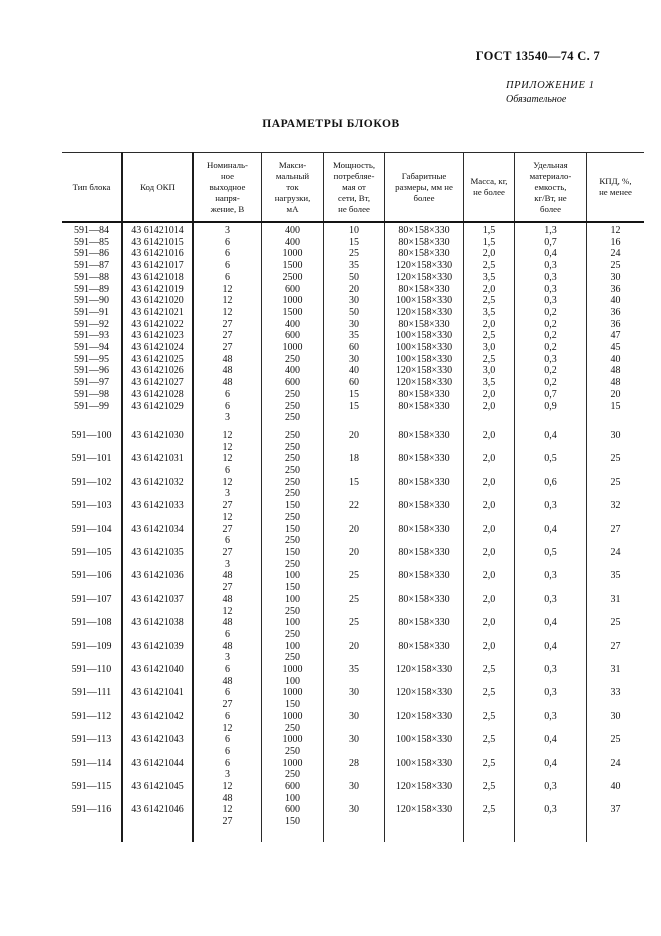 This screenshot has height=936, width=661. What do you see at coordinates (92, 699) in the screenshot?
I see `cell-type: 591—111` at bounding box center [92, 699].